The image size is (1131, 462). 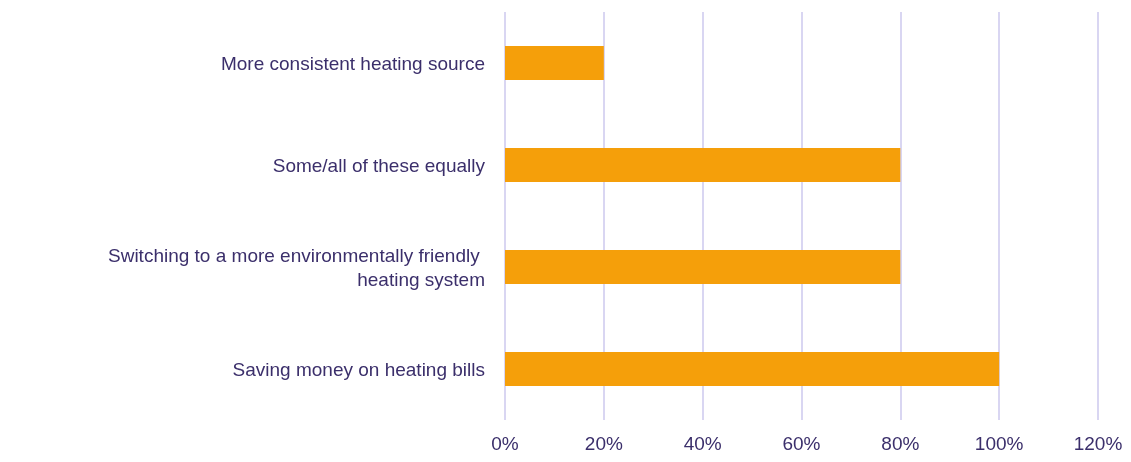 What do you see at coordinates (1098, 443) in the screenshot?
I see `x-tick-label: 120%` at bounding box center [1098, 443].